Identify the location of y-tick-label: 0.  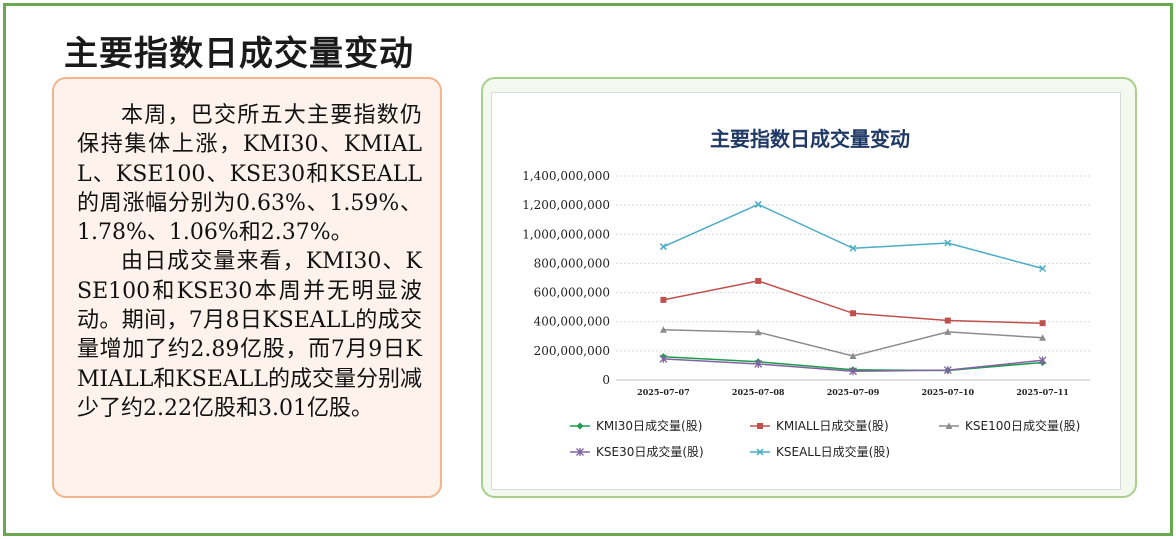
(606, 380).